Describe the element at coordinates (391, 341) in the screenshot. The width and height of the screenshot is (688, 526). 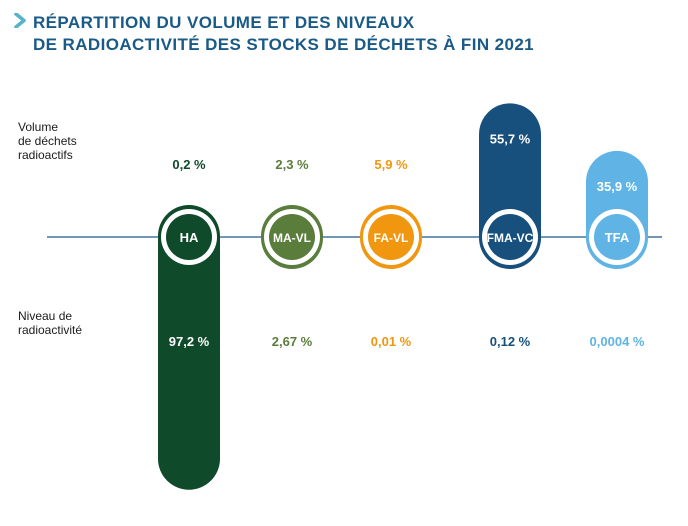
I see `activity-value-fa-vl: 0,01 %` at that location.